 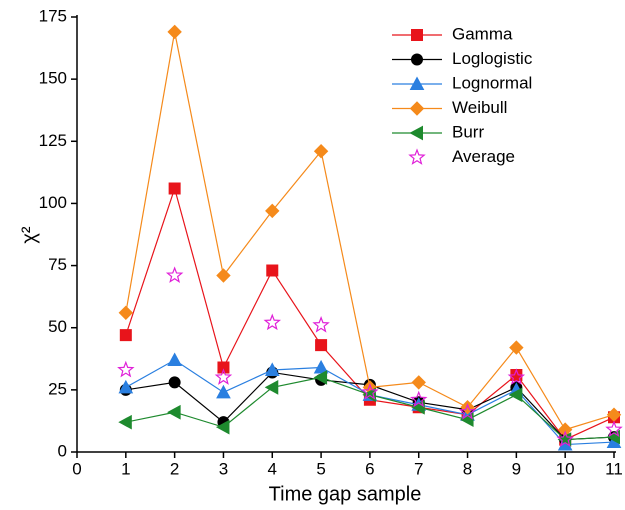 I want to click on x-tick-label: 2, so click(x=174, y=468).